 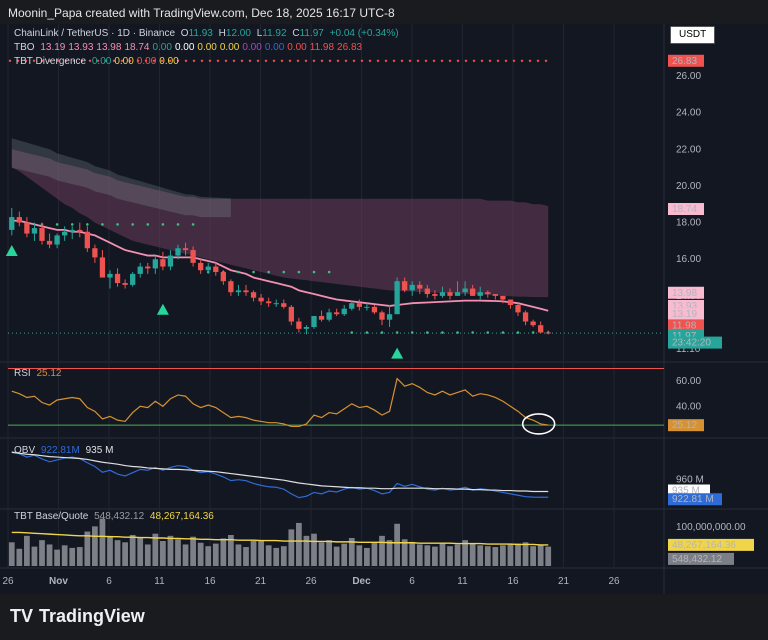 I want to click on tbt-divergence-legend: TBT Divergence 0.00 0.00 0.00 0.00, so click(x=98, y=61).